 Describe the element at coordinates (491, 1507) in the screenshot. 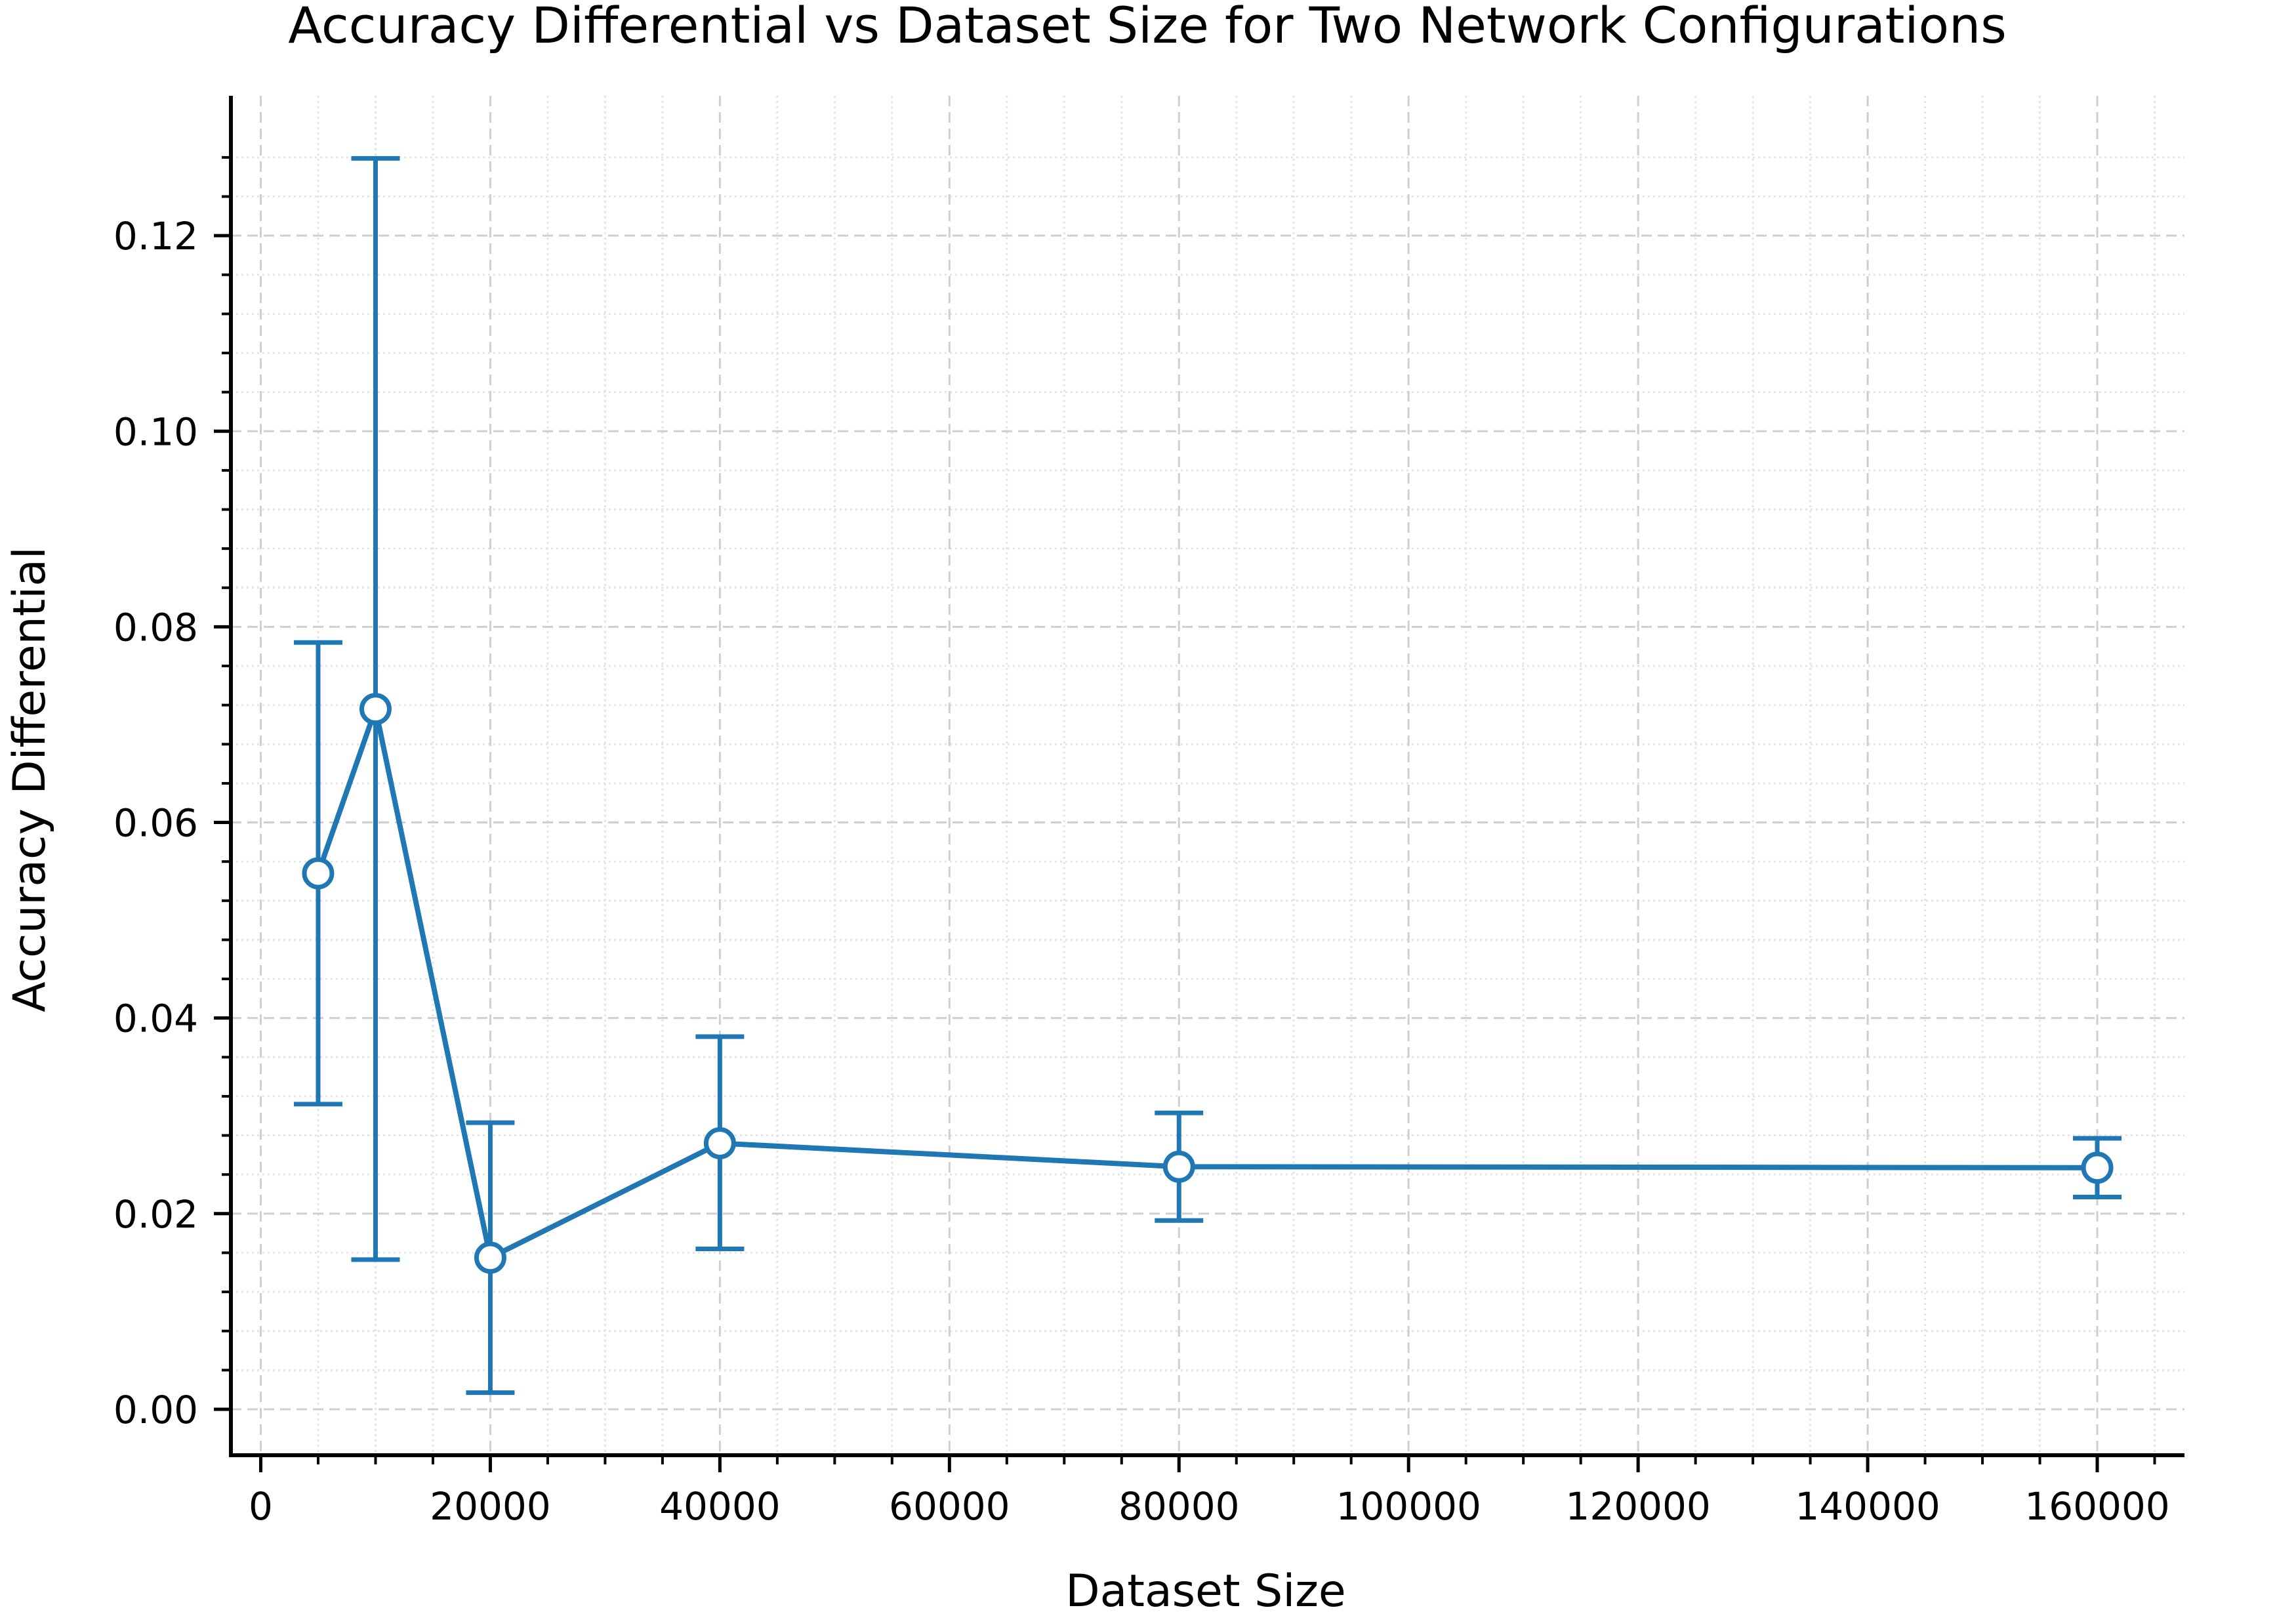

I see `x-tick-label: 20000` at that location.